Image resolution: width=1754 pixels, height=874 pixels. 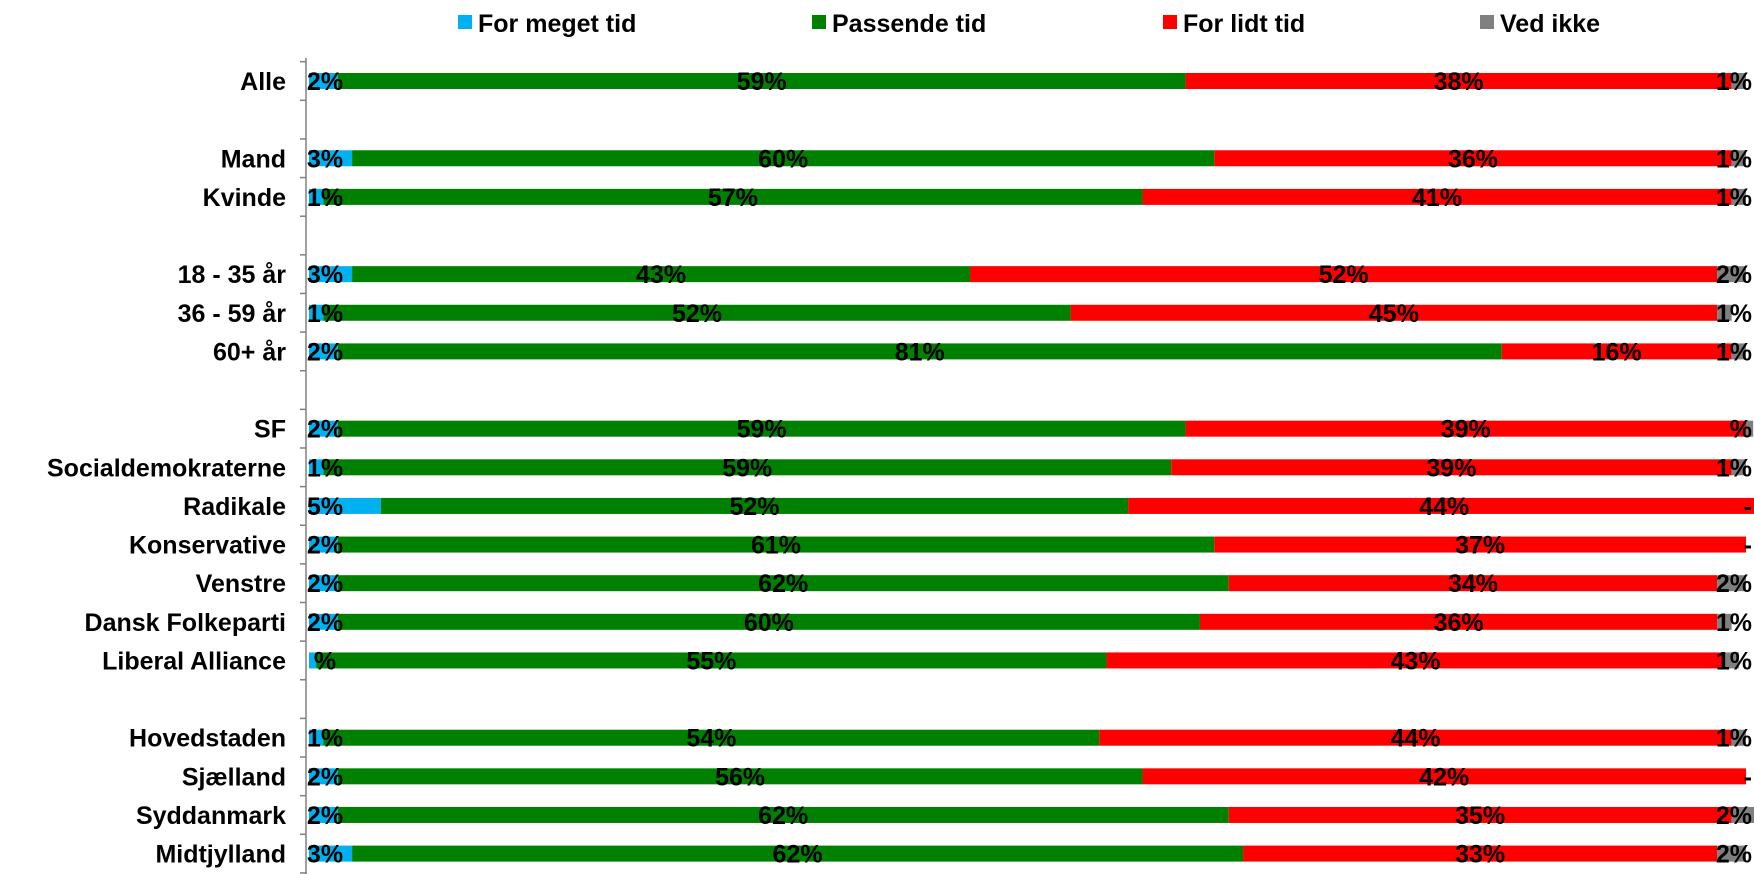 I want to click on bar-60-aar-for-lidt-tid, so click(x=1616, y=351).